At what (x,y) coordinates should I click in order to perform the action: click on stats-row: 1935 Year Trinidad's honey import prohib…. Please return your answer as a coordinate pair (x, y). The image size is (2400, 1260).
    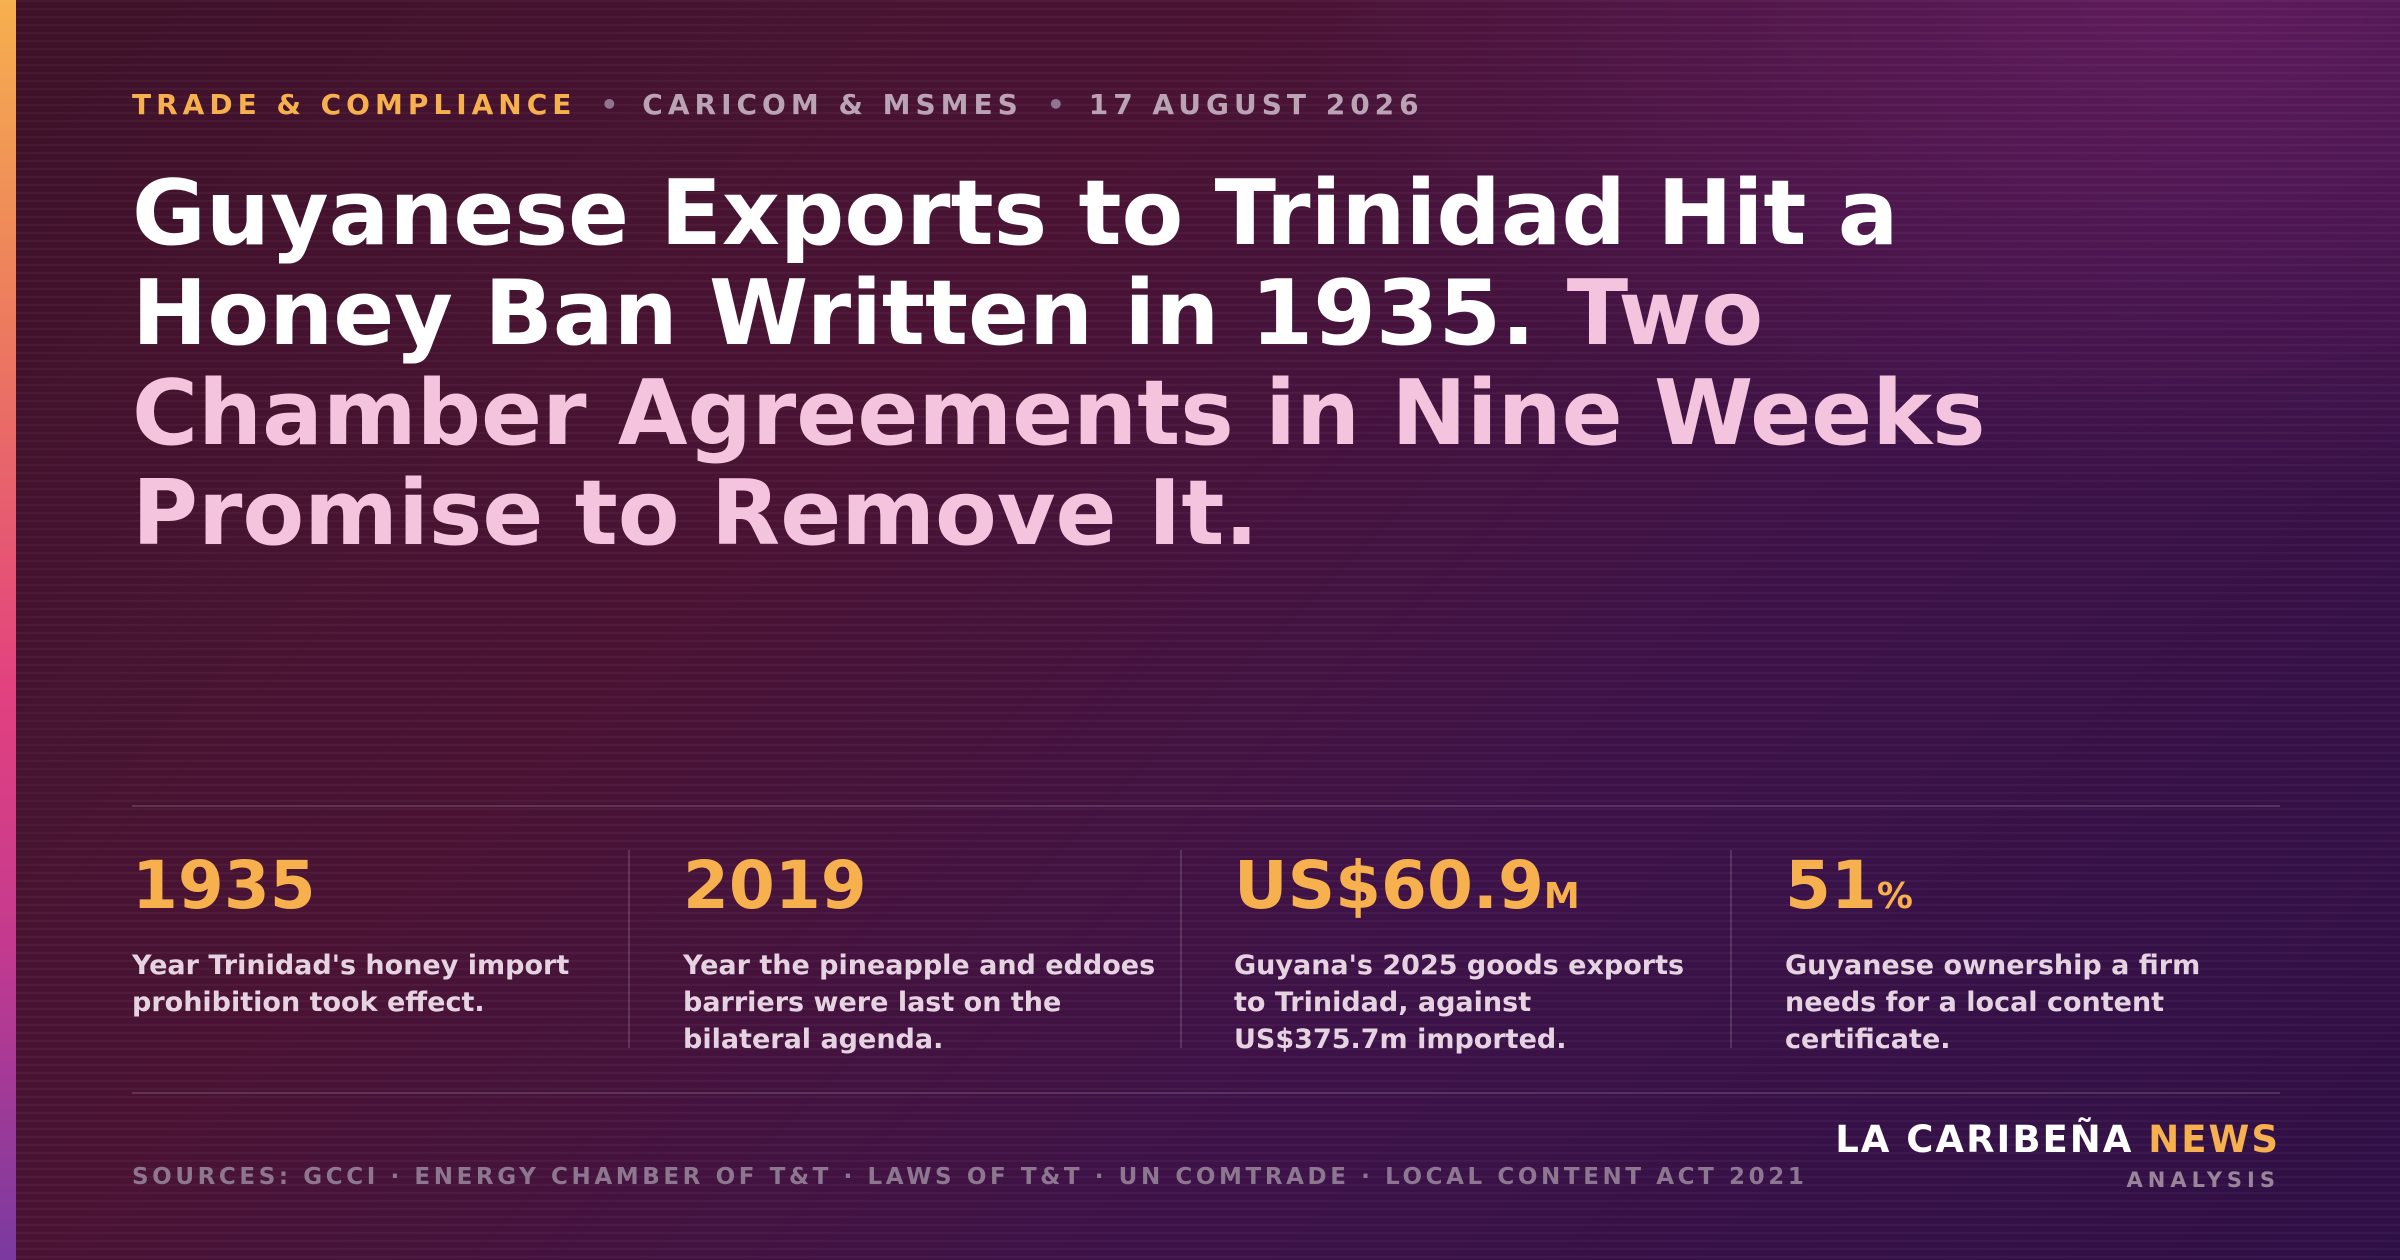
    Looking at the image, I should click on (1206, 953).